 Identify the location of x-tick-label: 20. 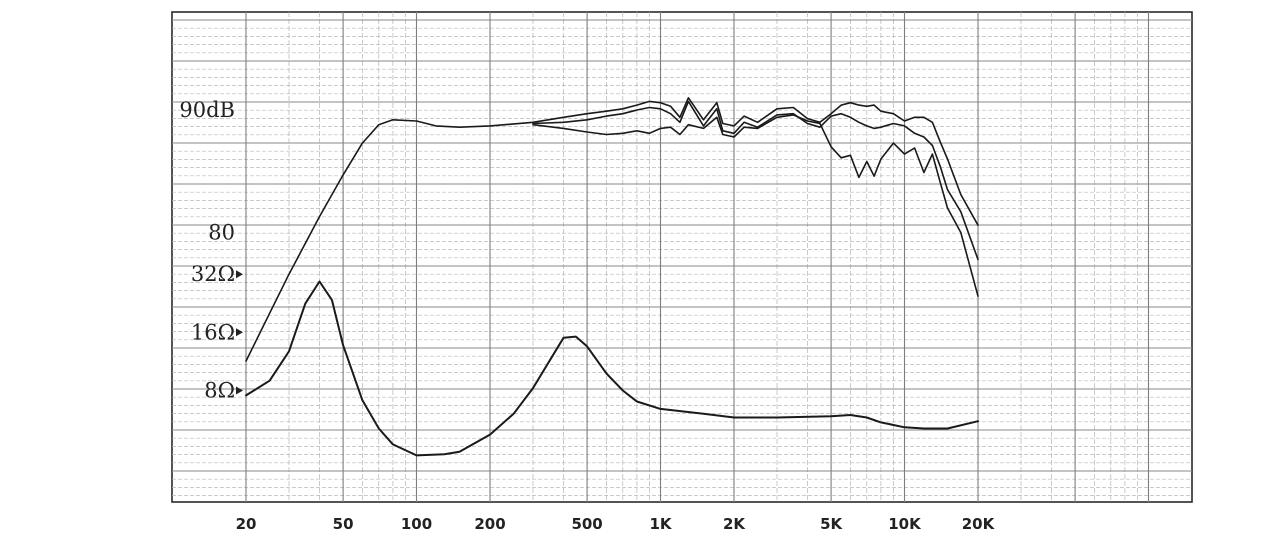
(246, 524).